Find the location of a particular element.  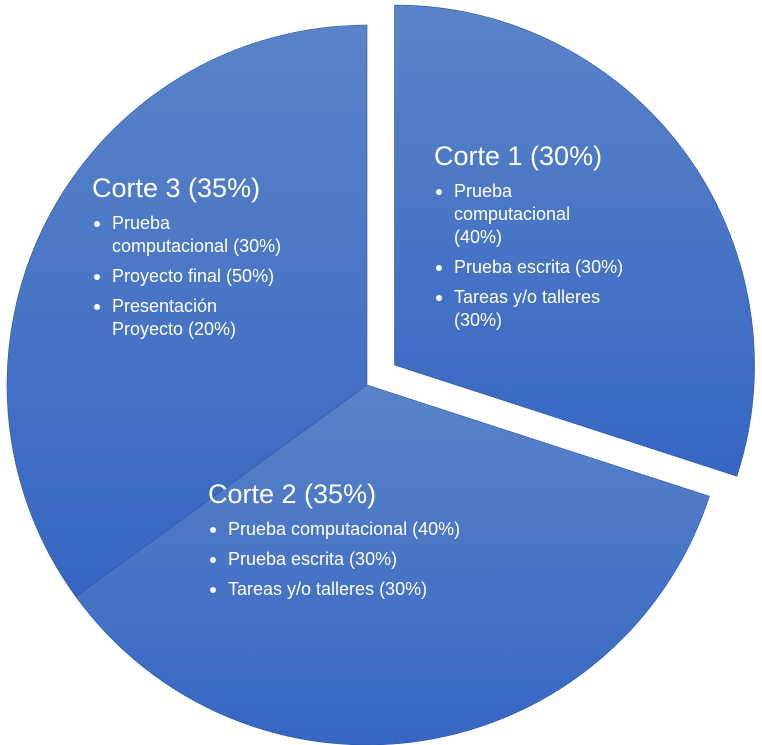

slice-title-corte-1: Corte 1 (30%) is located at coordinates (518, 156).